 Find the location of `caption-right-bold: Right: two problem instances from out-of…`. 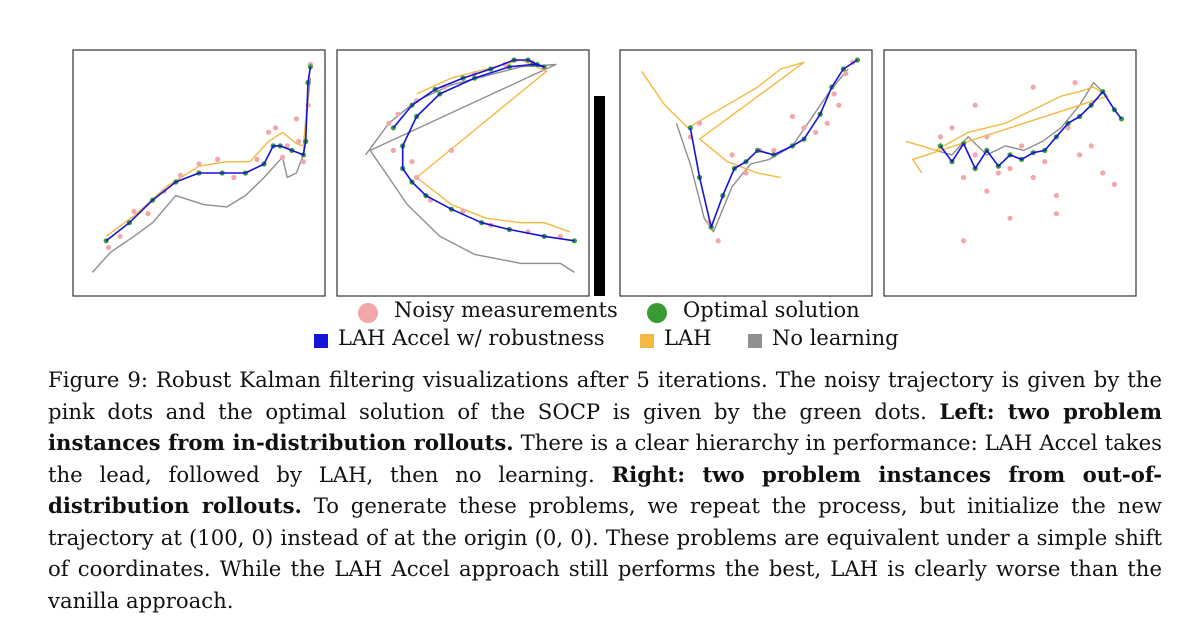

caption-right-bold: Right: two problem instances from out-of… is located at coordinates (605, 490).